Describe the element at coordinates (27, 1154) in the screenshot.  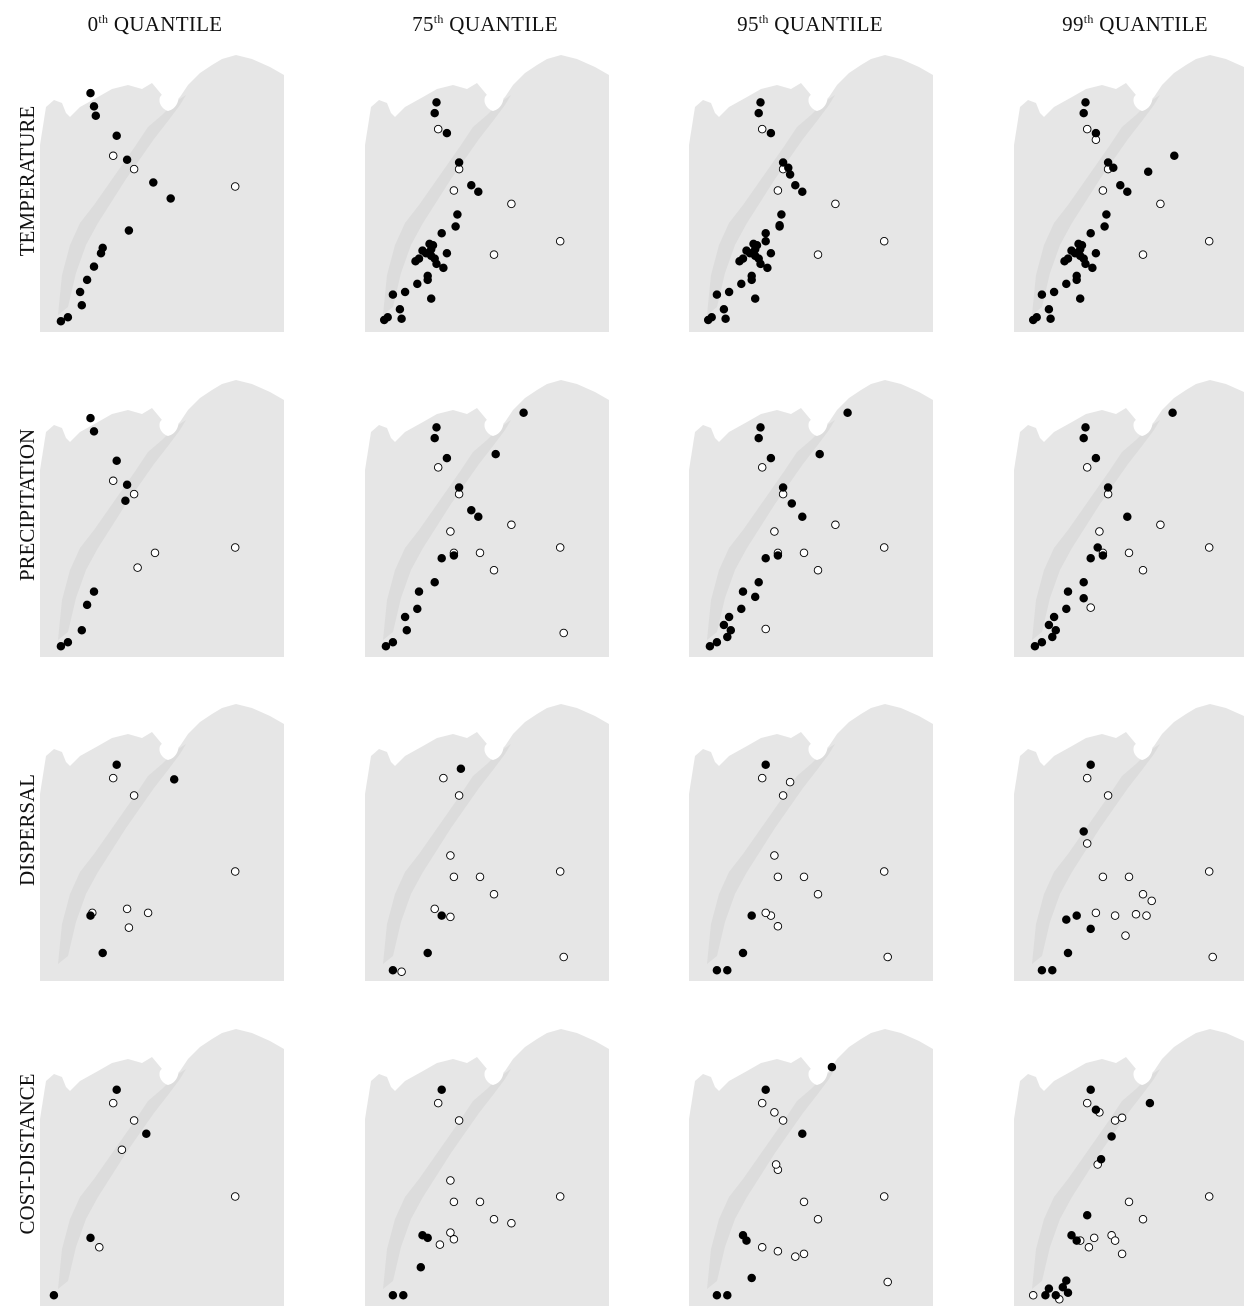
I see `row-header-cost-distance: COST-DISTANCE` at that location.